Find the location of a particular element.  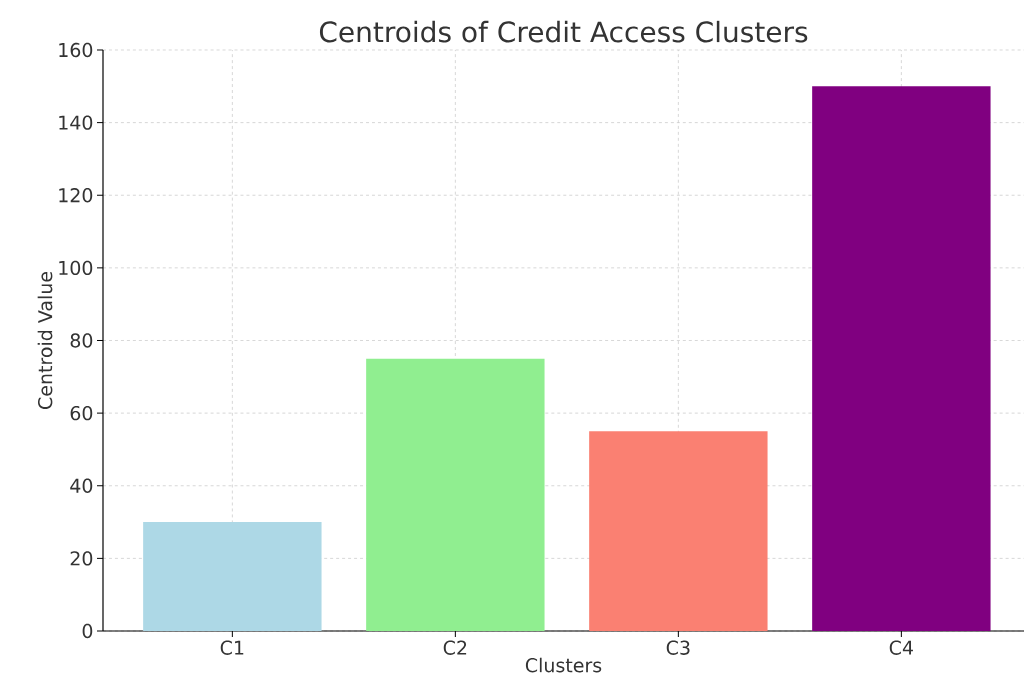

x-tick-label: C1 is located at coordinates (232, 647).